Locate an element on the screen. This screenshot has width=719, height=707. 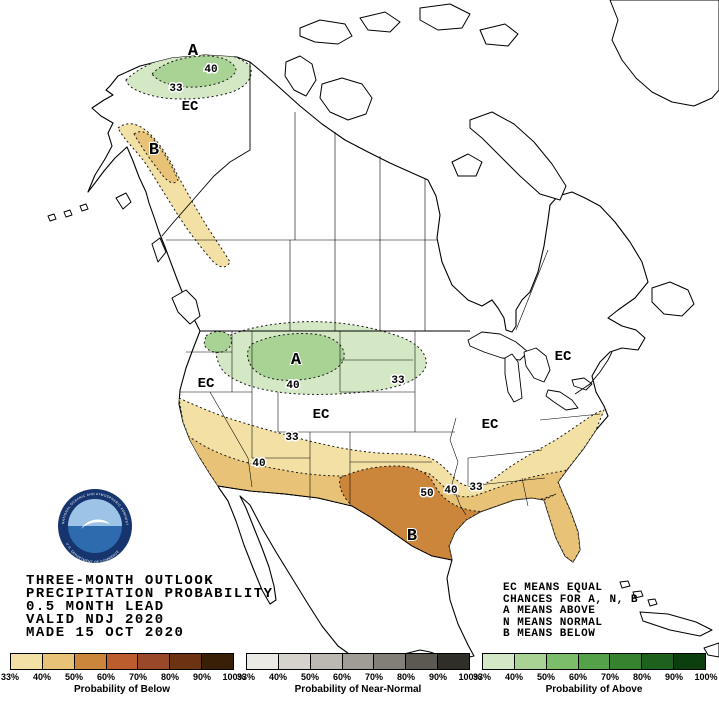
label-ec-east: EC is located at coordinates (490, 425).